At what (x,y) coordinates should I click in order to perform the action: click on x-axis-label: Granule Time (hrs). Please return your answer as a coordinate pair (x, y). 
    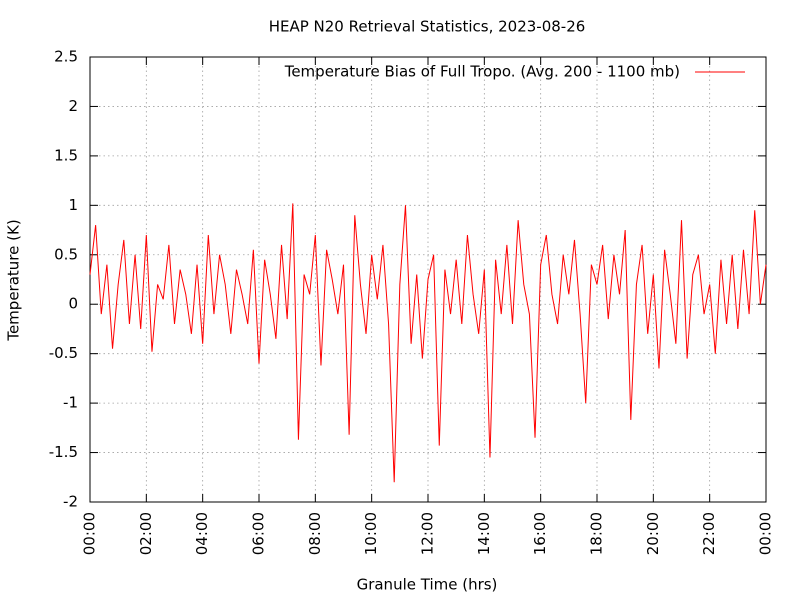
    Looking at the image, I should click on (427, 585).